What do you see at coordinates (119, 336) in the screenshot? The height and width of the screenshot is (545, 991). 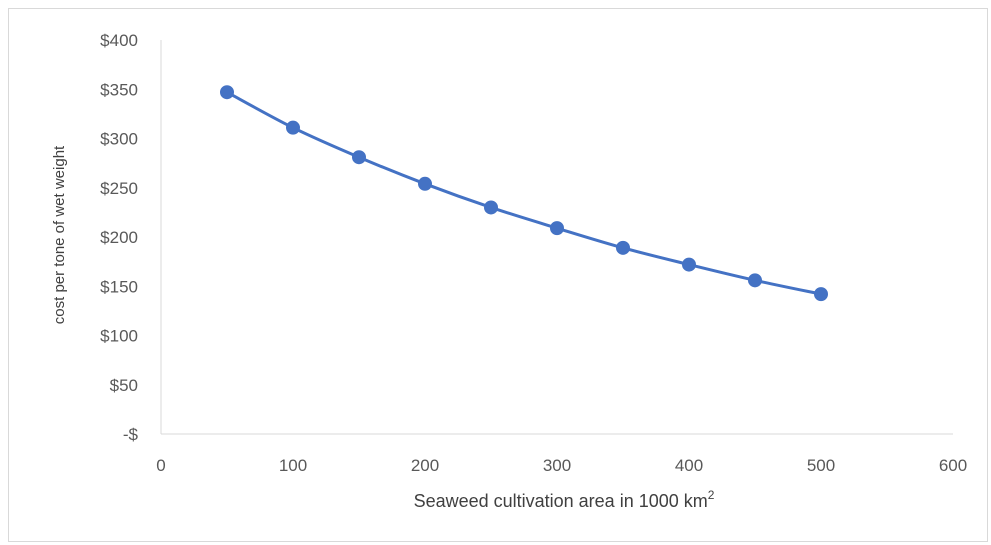 I see `y-tick-label: $100` at bounding box center [119, 336].